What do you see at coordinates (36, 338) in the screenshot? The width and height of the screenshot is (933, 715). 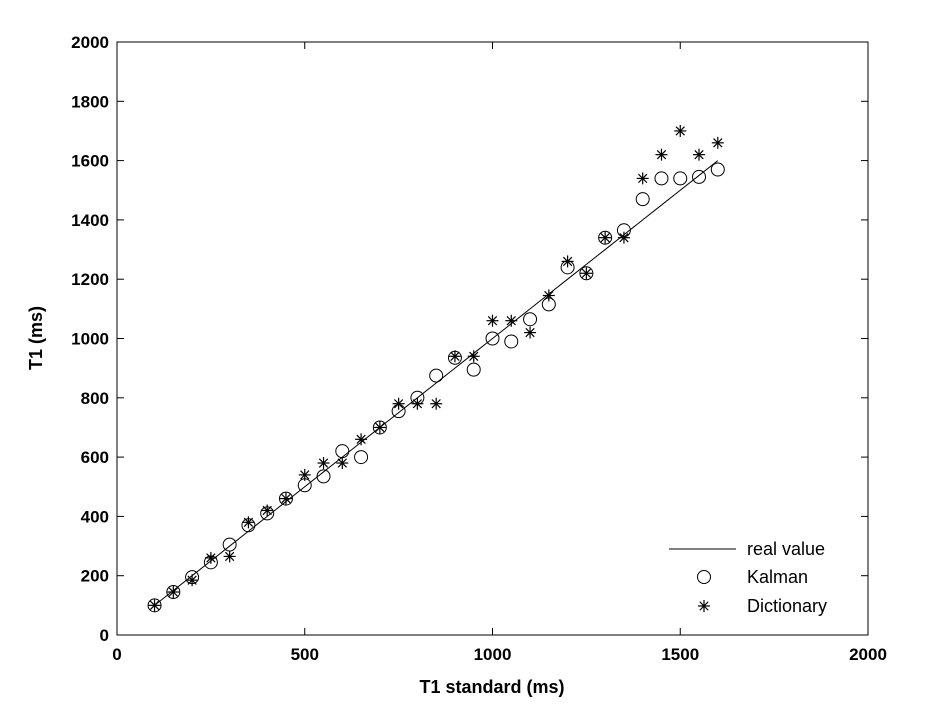 I see `y-axis-label: T1 (ms)` at bounding box center [36, 338].